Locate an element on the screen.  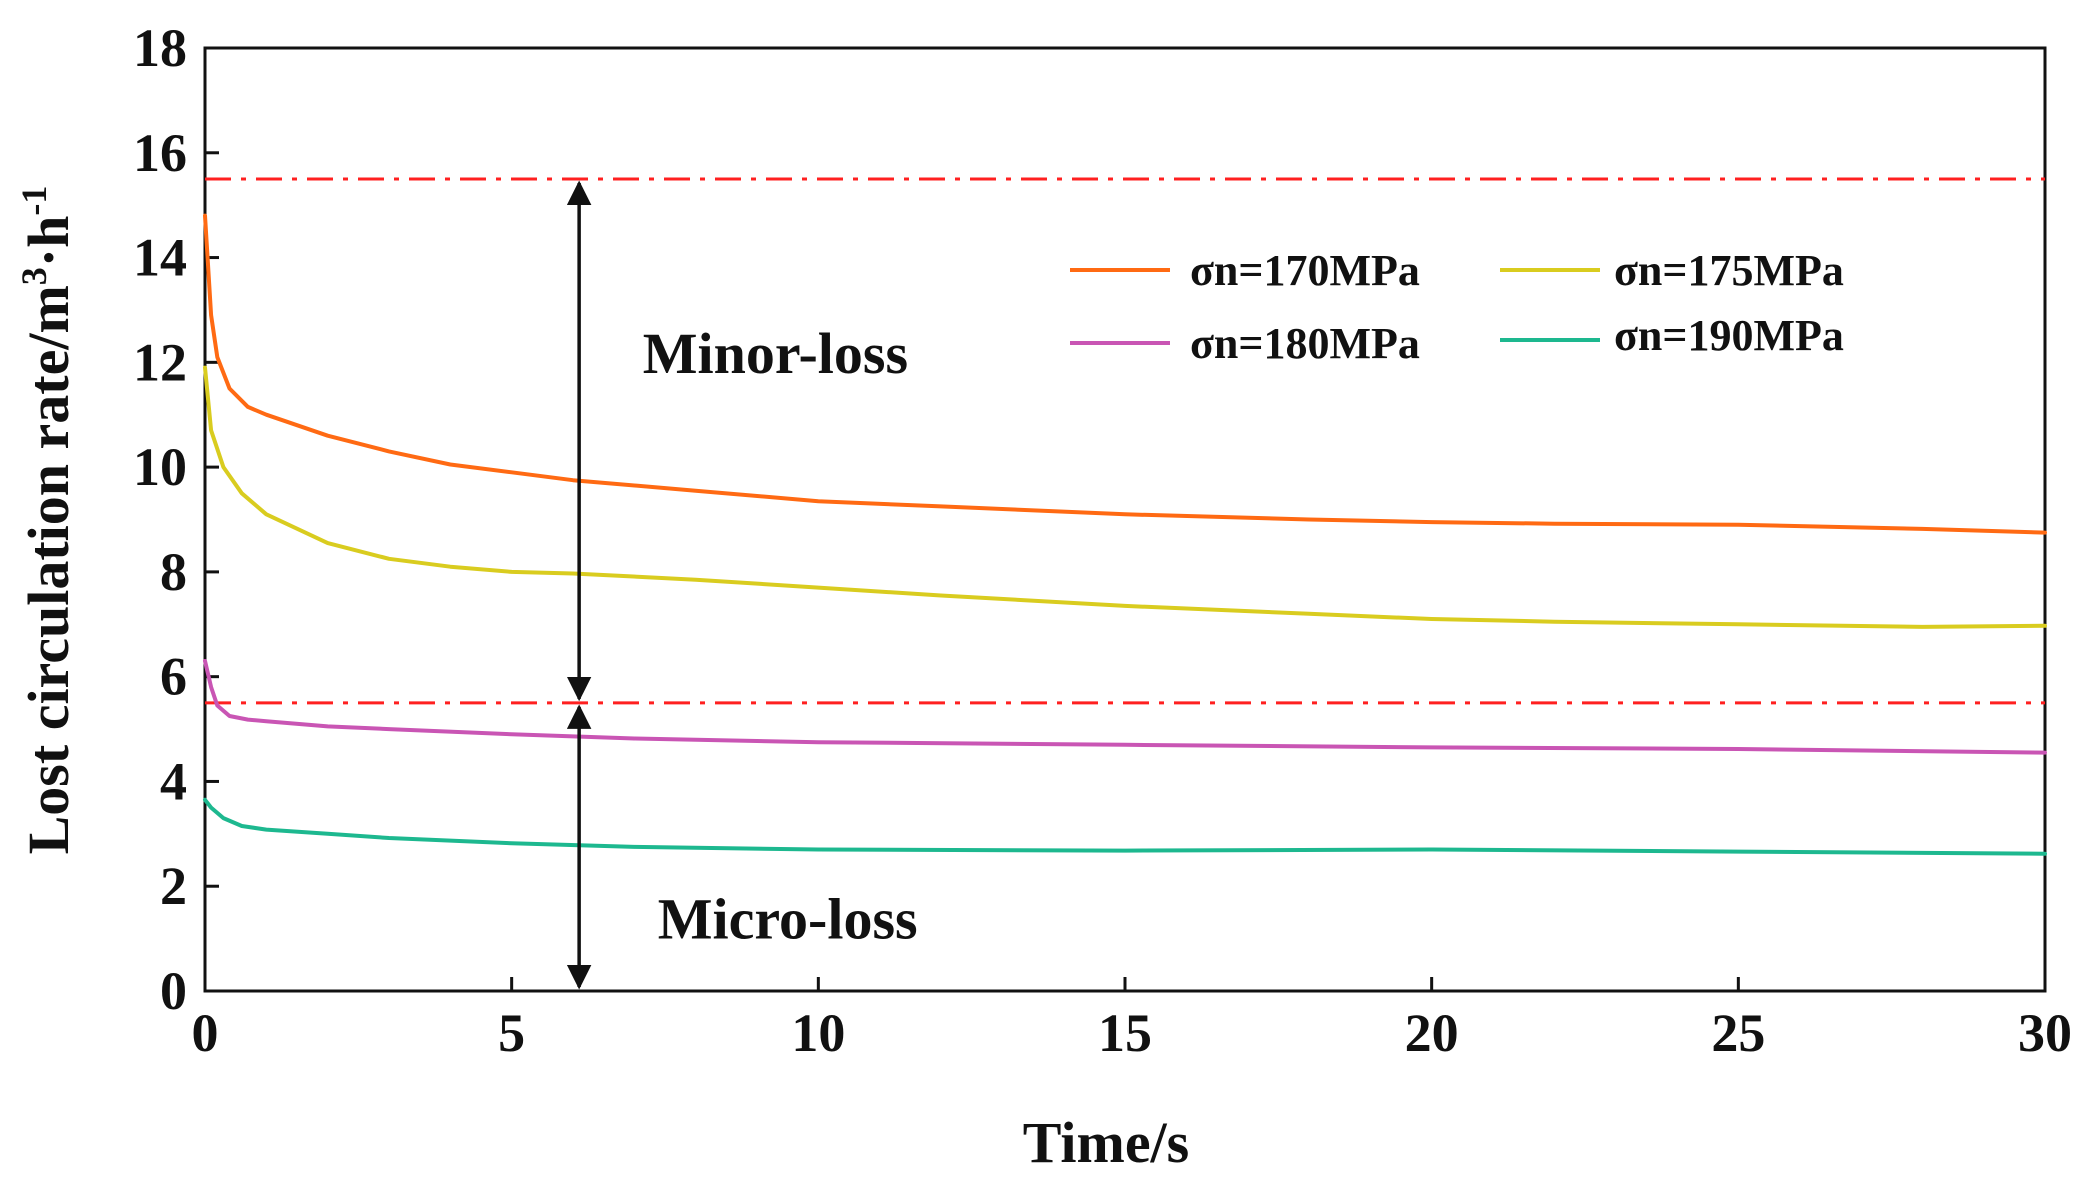
x-tick-label: 0 is located at coordinates (205, 1033).